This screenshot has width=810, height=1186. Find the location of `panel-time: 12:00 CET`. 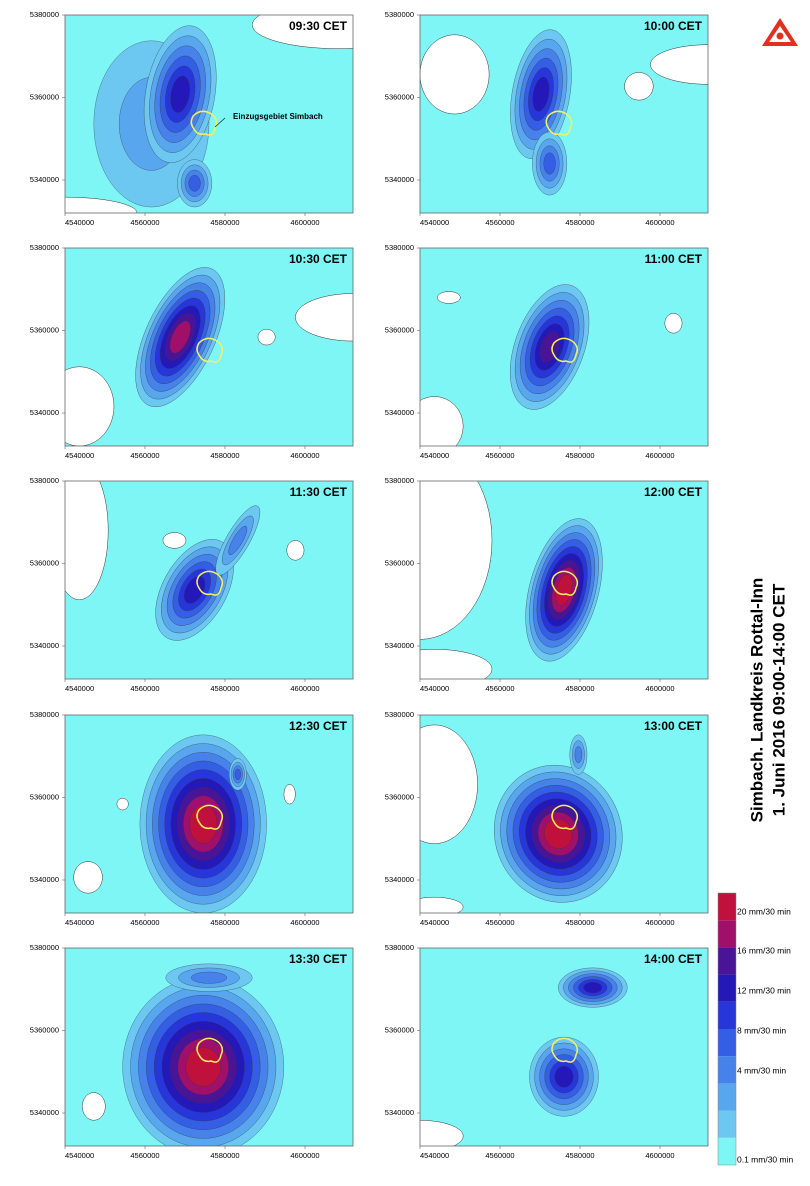

panel-time: 12:00 CET is located at coordinates (673, 492).